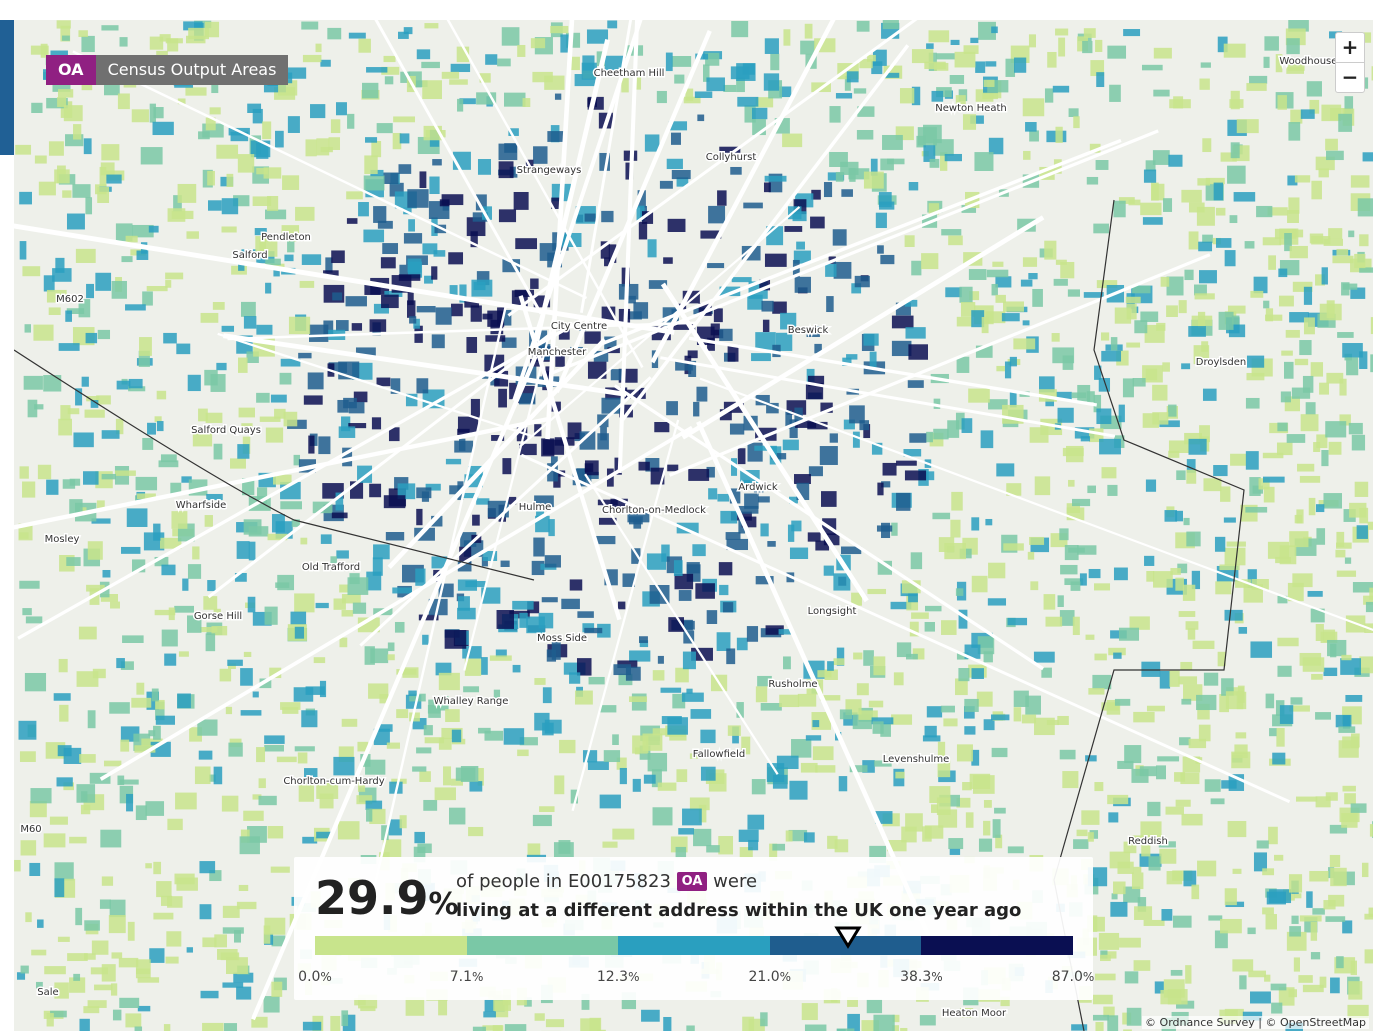 The image size is (1373, 1031). What do you see at coordinates (1350, 47) in the screenshot?
I see `zoom-in: +` at bounding box center [1350, 47].